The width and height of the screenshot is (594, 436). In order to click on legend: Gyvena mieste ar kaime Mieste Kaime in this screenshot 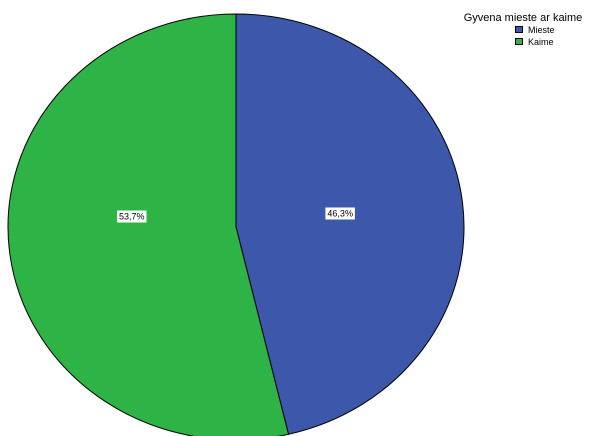, I will do `click(523, 30)`.